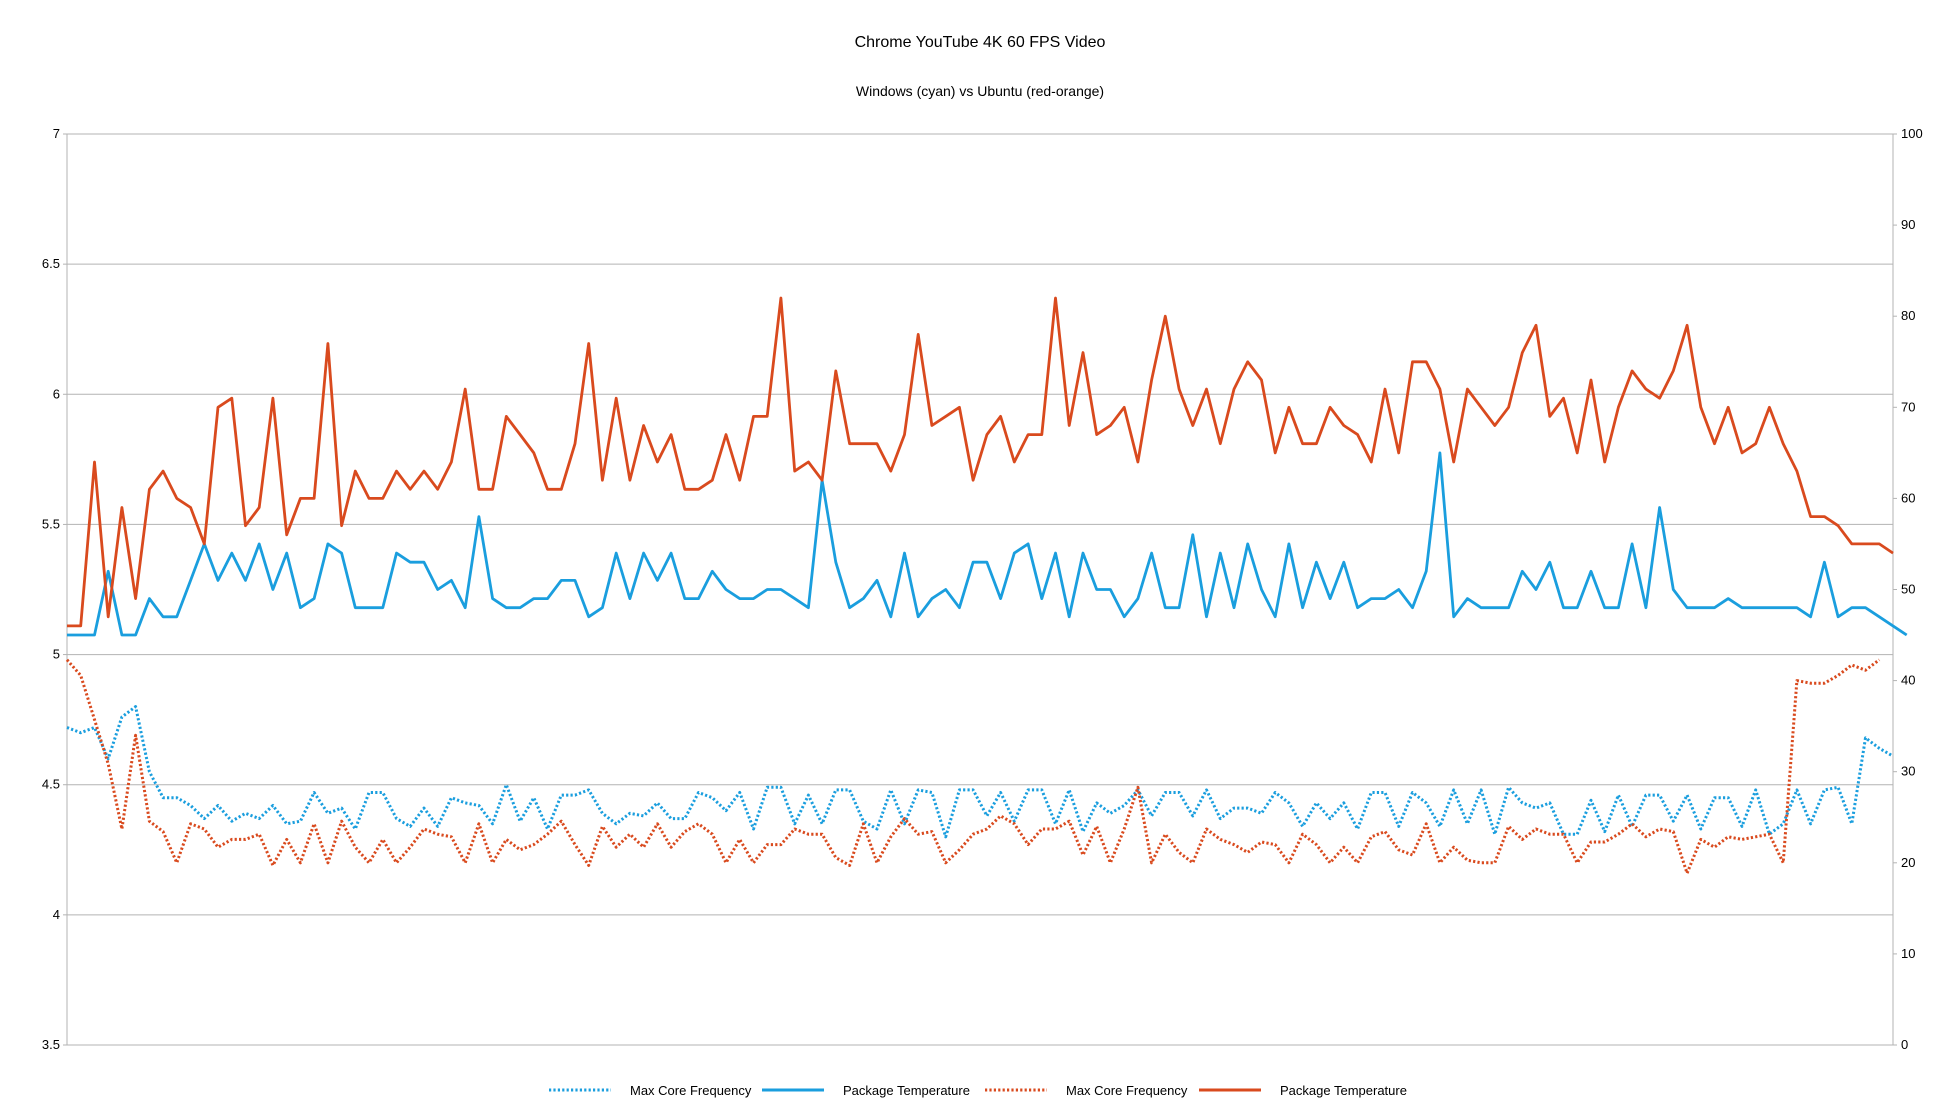 This screenshot has width=1960, height=1107. Describe the element at coordinates (1912, 133) in the screenshot. I see `right-tick-label: 100` at that location.